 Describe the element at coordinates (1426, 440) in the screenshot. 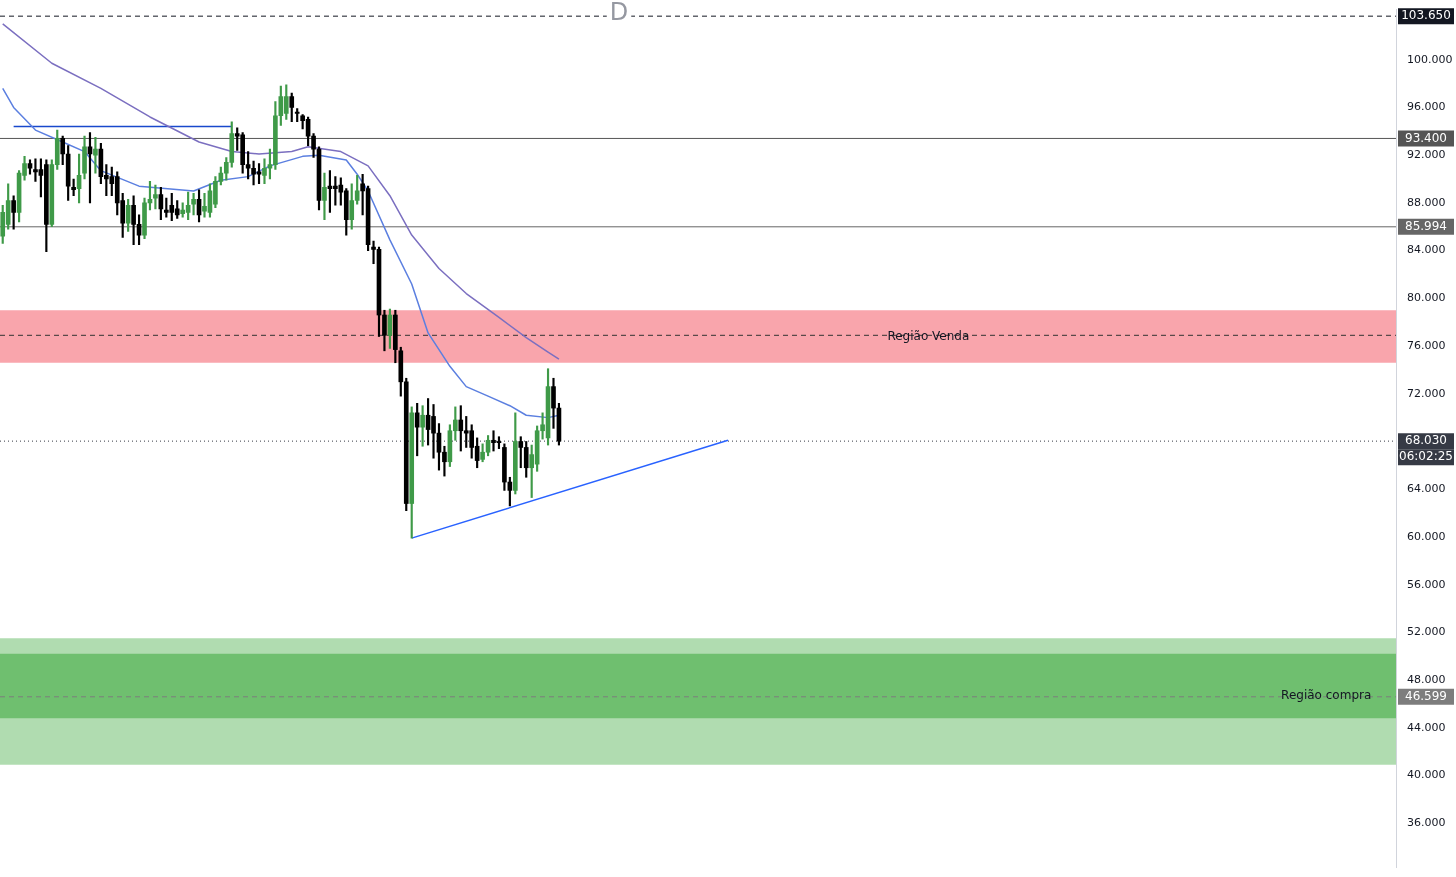

I see `ref-line-label: 68.030` at that location.